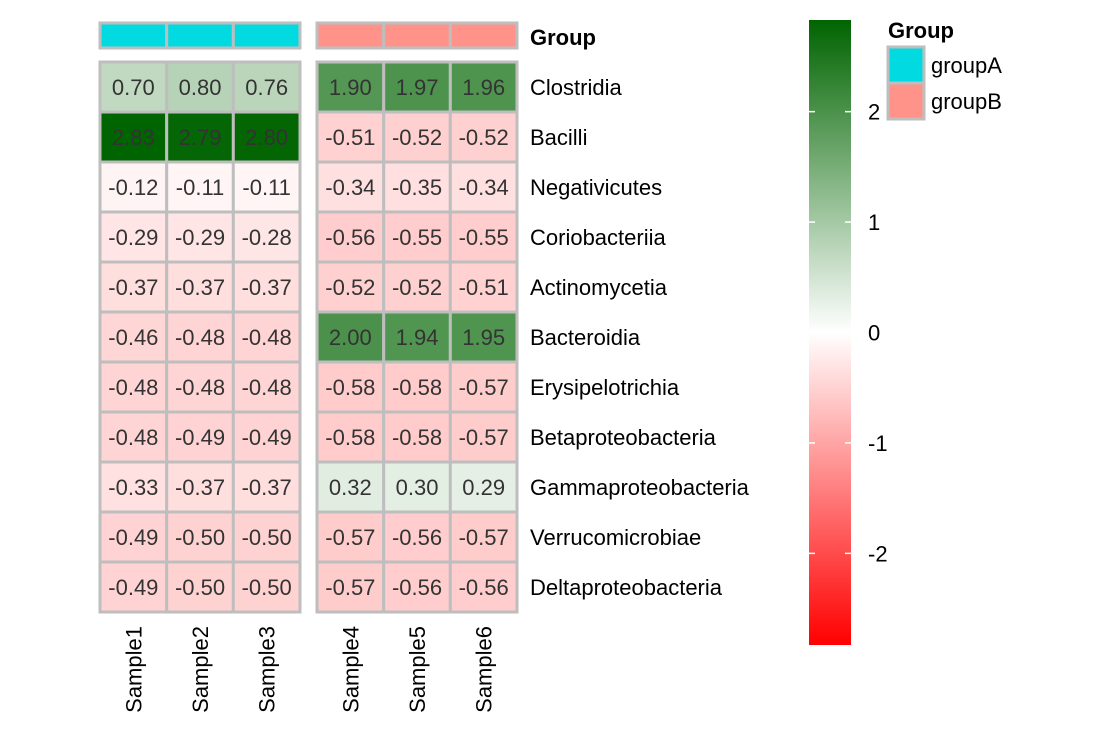  I want to click on cell-value-label: -0.46, so click(133, 337).